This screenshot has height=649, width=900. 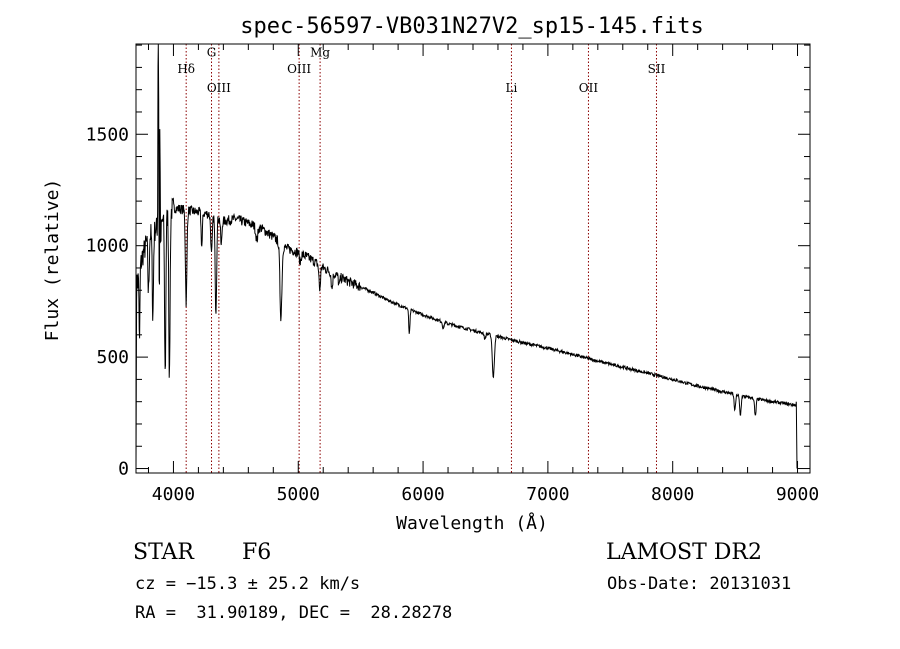 What do you see at coordinates (684, 552) in the screenshot?
I see `survey-name: LAMOST DR2` at bounding box center [684, 552].